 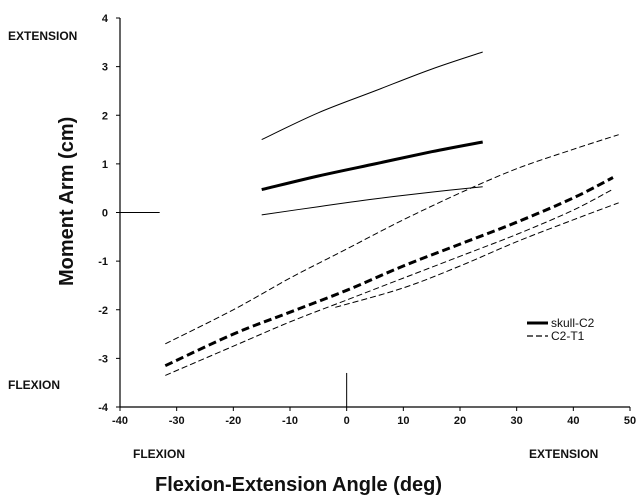 I want to click on legend: skull-C2 C2-T1, so click(x=561, y=329).